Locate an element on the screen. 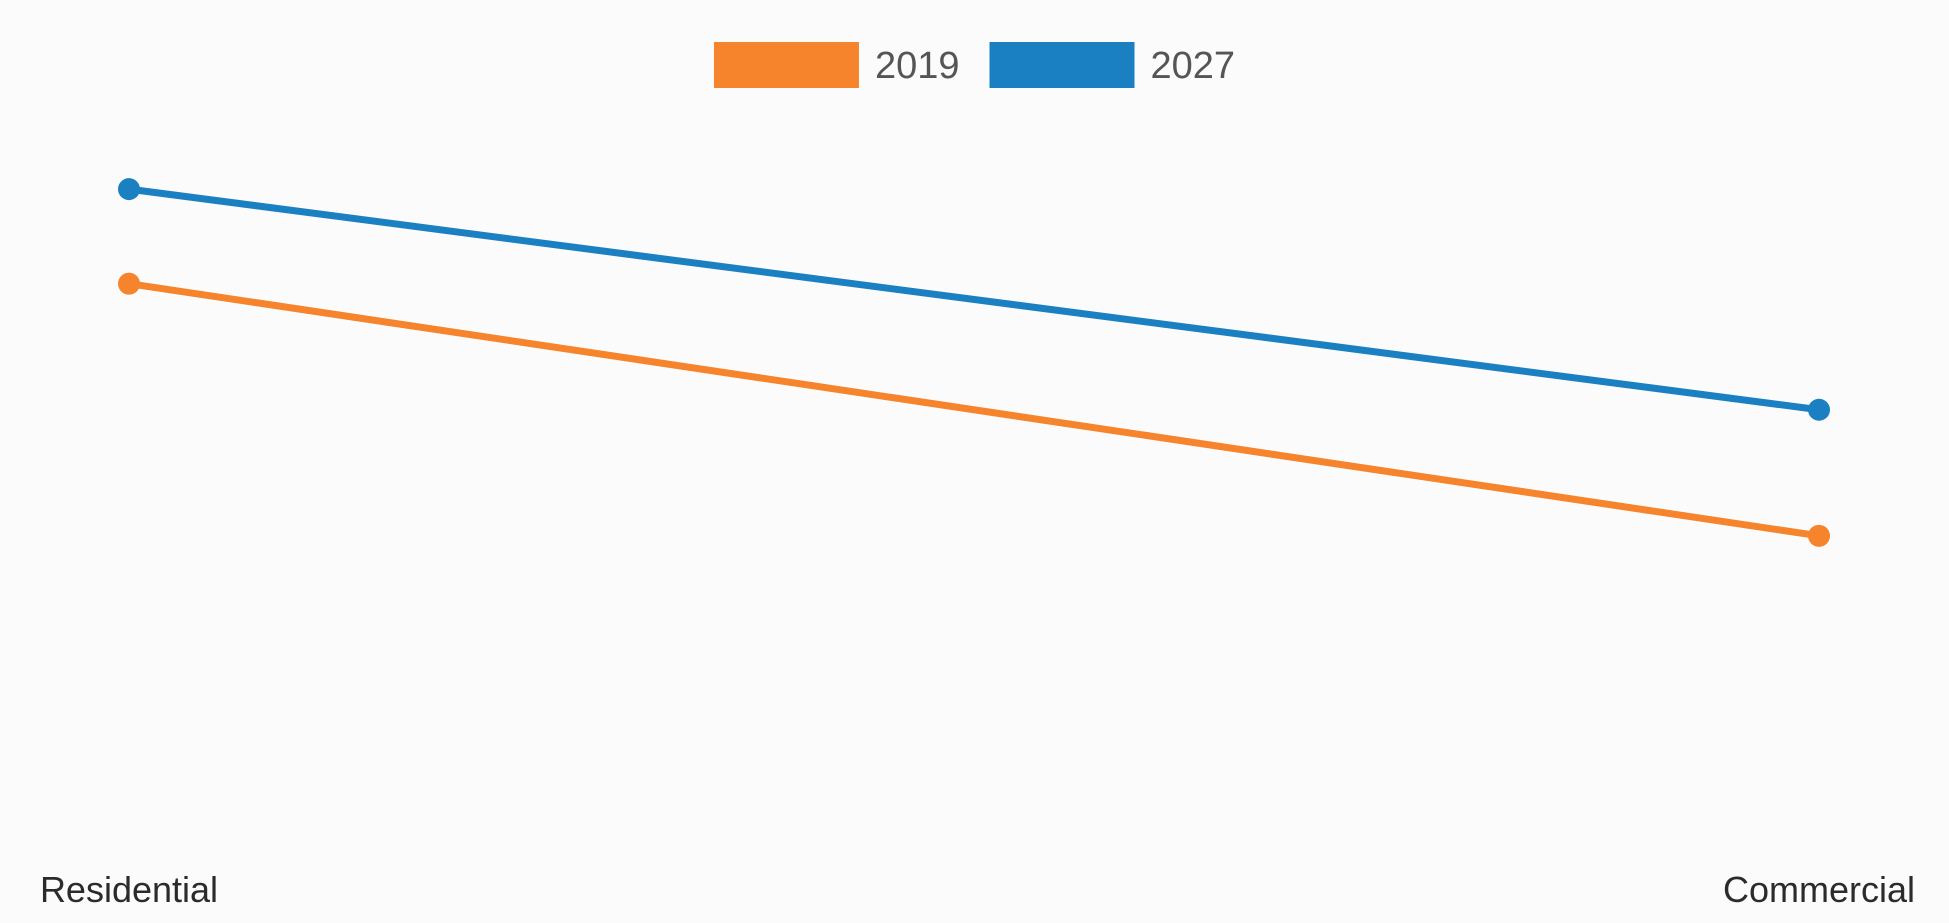 The image size is (1949, 923). legend: 2019 2027 is located at coordinates (974, 65).